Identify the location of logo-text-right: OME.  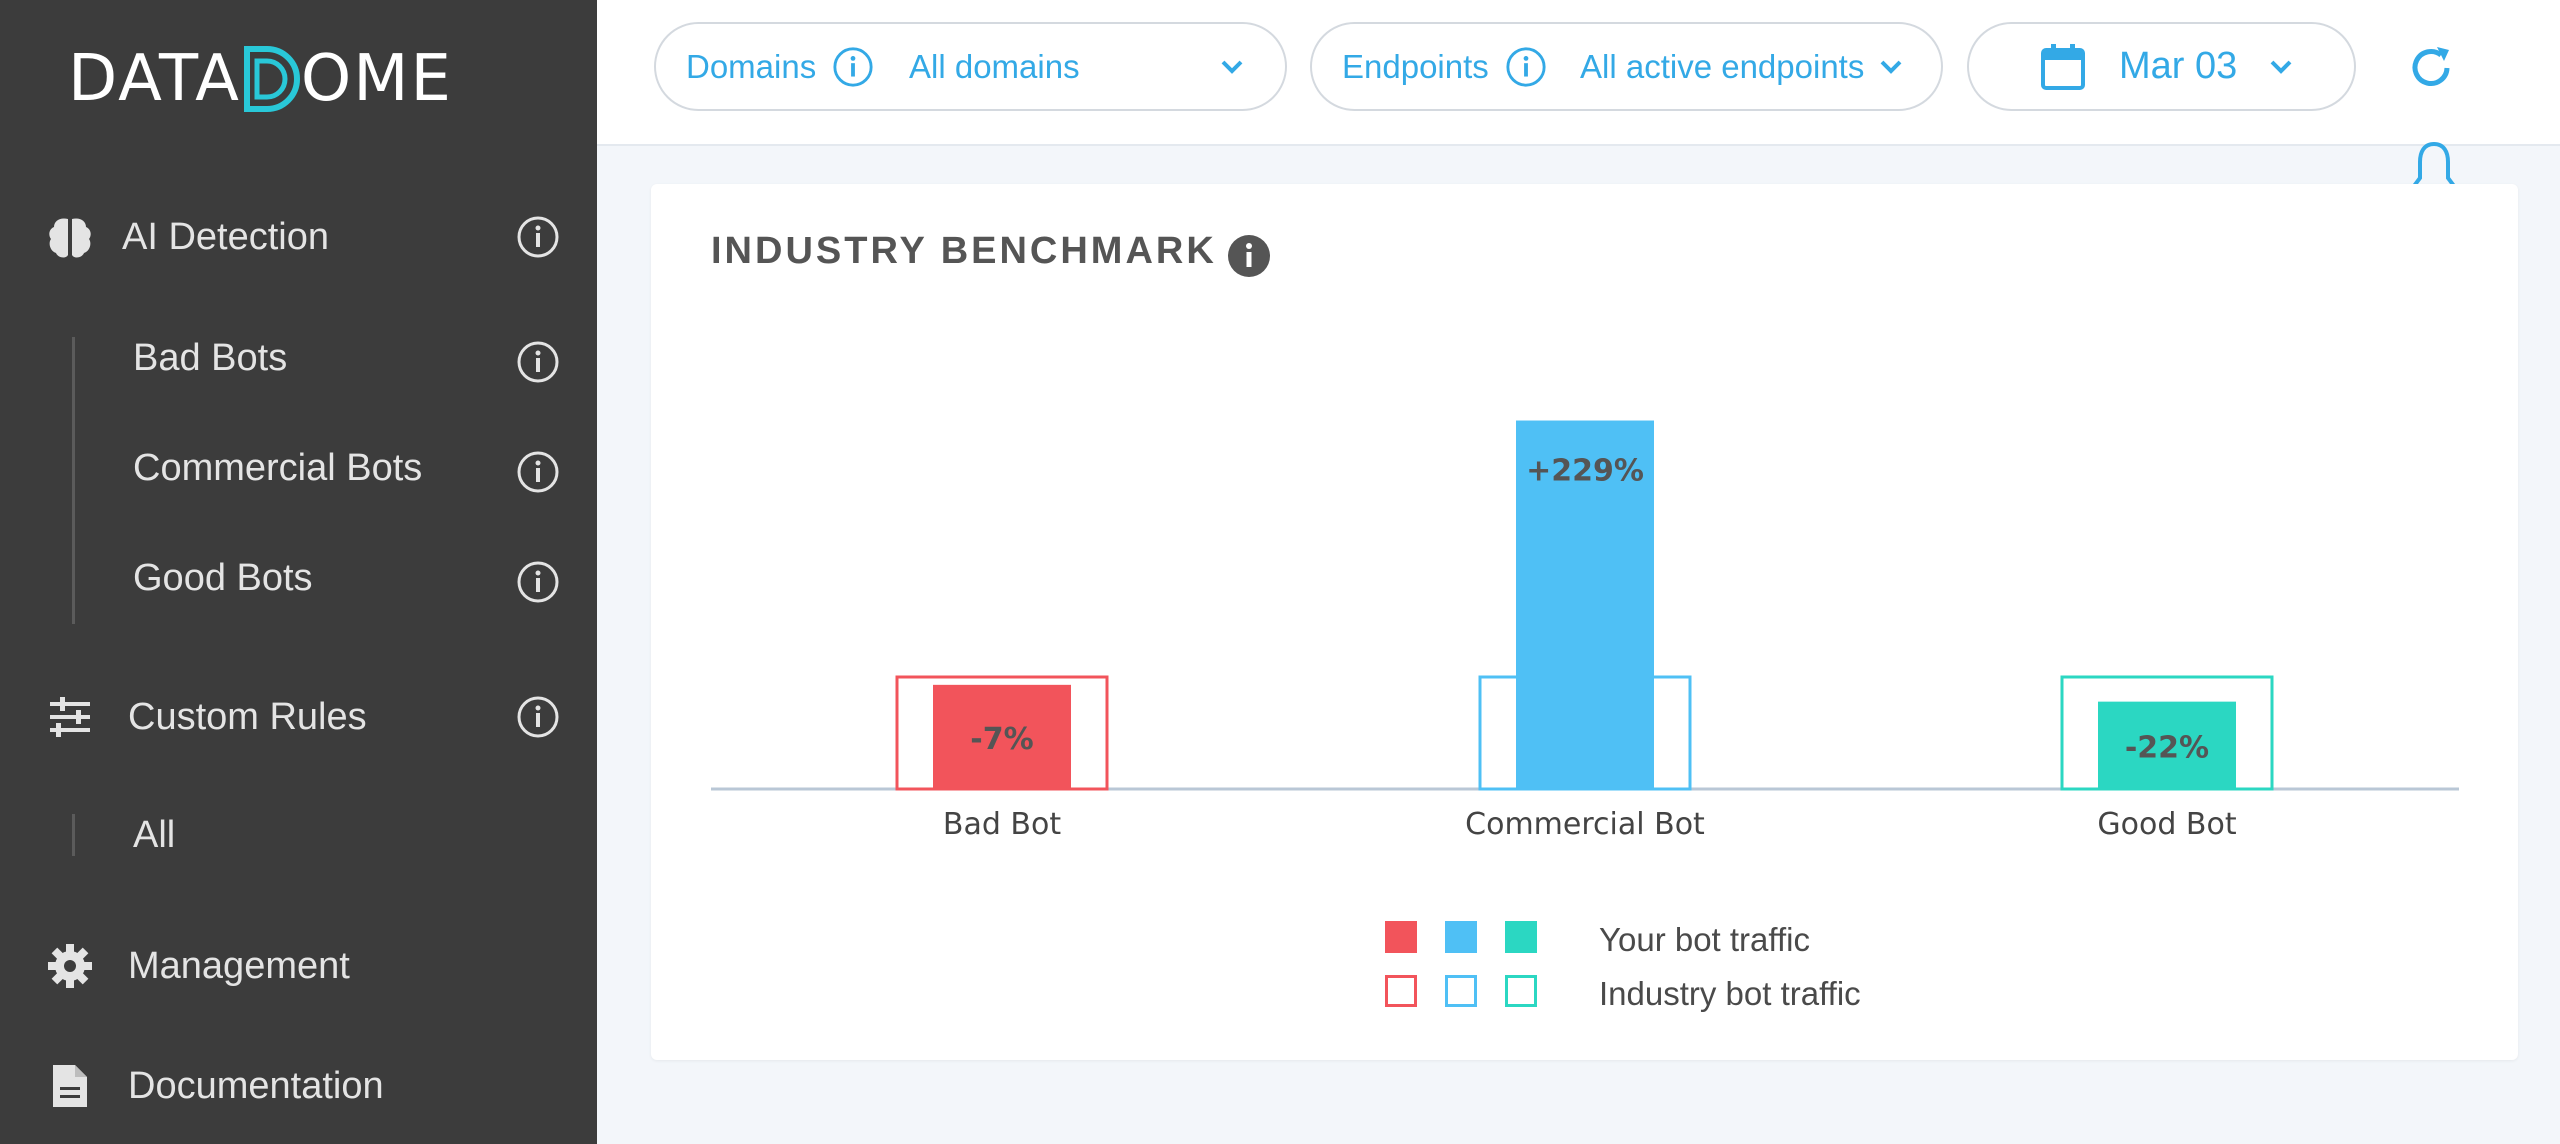
(376, 79).